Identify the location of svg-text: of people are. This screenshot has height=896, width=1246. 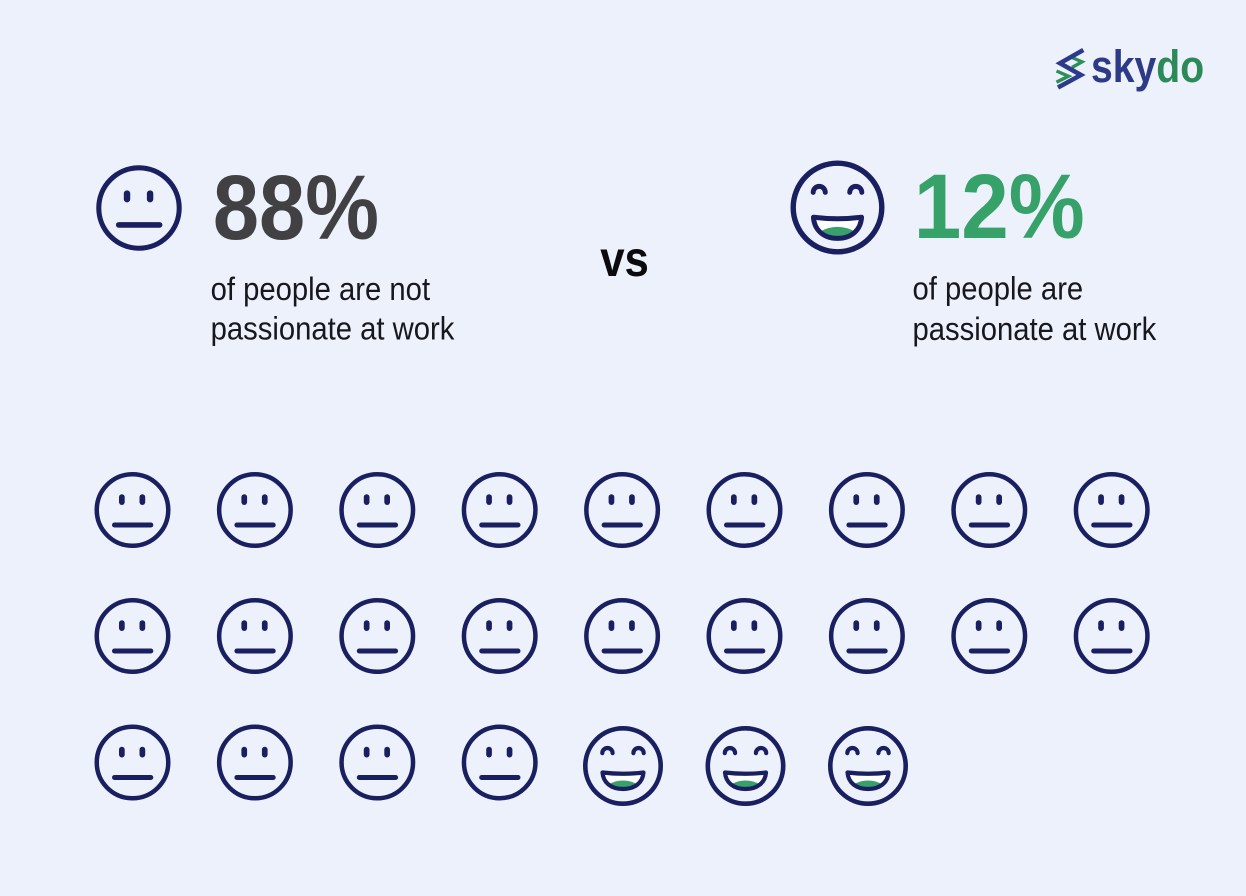
(998, 288).